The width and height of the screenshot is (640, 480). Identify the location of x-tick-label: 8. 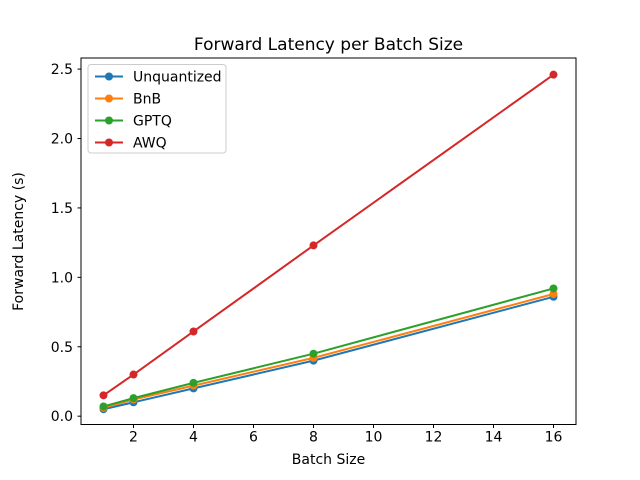
(313, 438).